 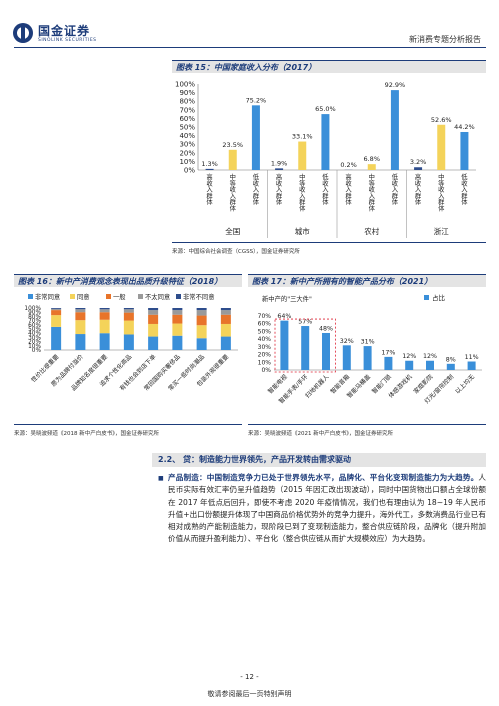 What do you see at coordinates (326, 328) in the screenshot?
I see `data-label: 48%` at bounding box center [326, 328].